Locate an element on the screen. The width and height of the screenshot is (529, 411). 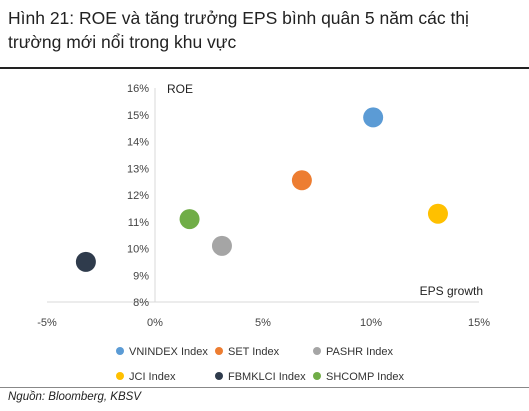
x-tick-label: 15% is located at coordinates (479, 323).